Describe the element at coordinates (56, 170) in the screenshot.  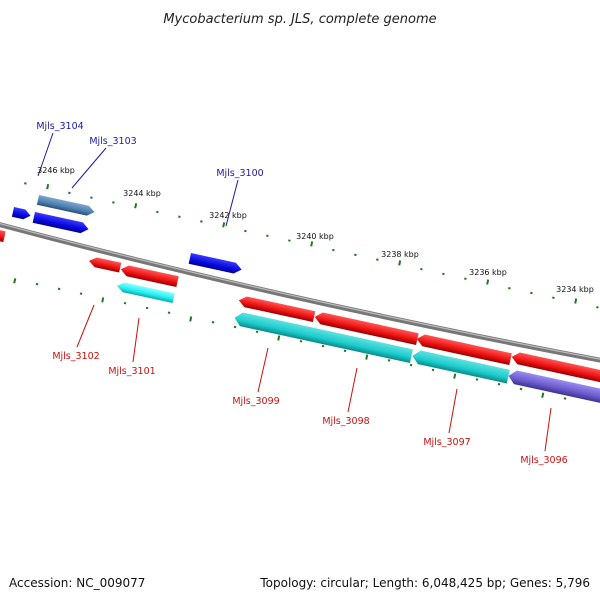
I see `tick-label: 3246 kbp` at that location.